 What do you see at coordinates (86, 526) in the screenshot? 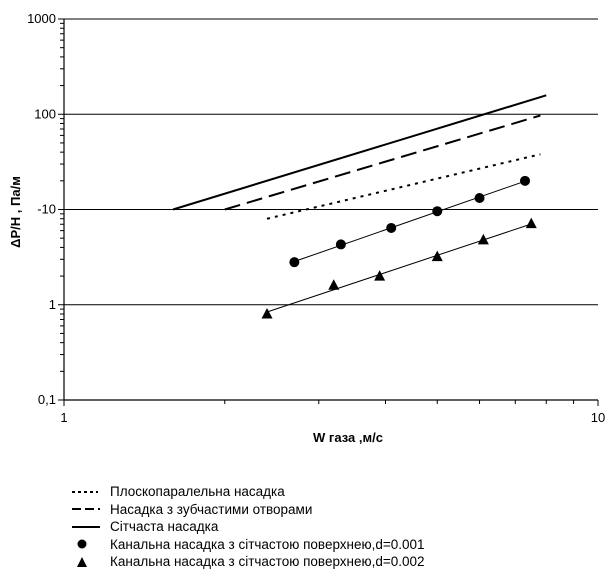
I see `legend-swatch-solid` at bounding box center [86, 526].